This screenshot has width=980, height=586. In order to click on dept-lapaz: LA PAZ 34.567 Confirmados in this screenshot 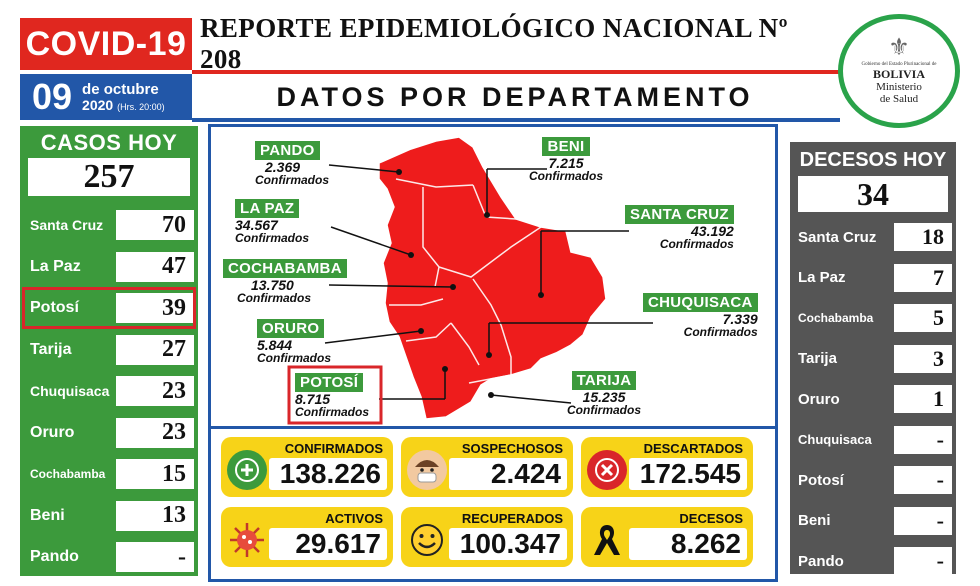, I will do `click(272, 221)`.